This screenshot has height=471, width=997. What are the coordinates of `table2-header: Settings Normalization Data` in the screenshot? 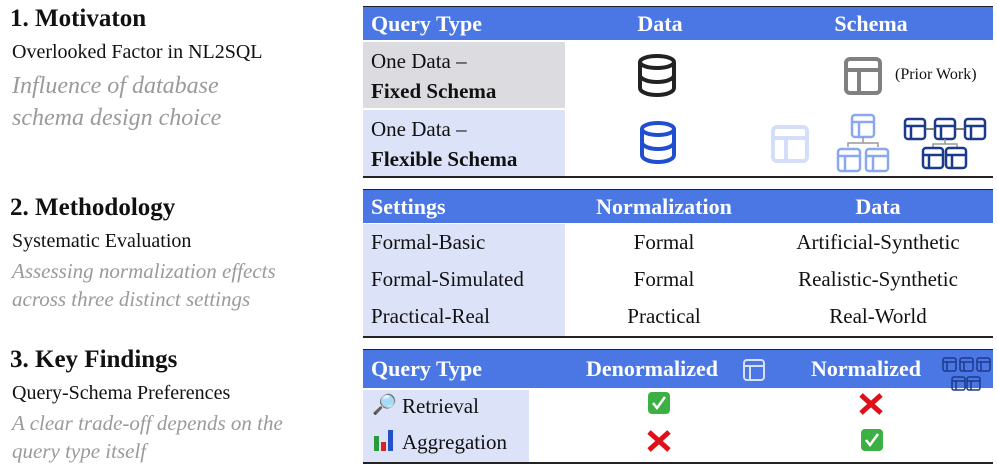 It's located at (678, 206).